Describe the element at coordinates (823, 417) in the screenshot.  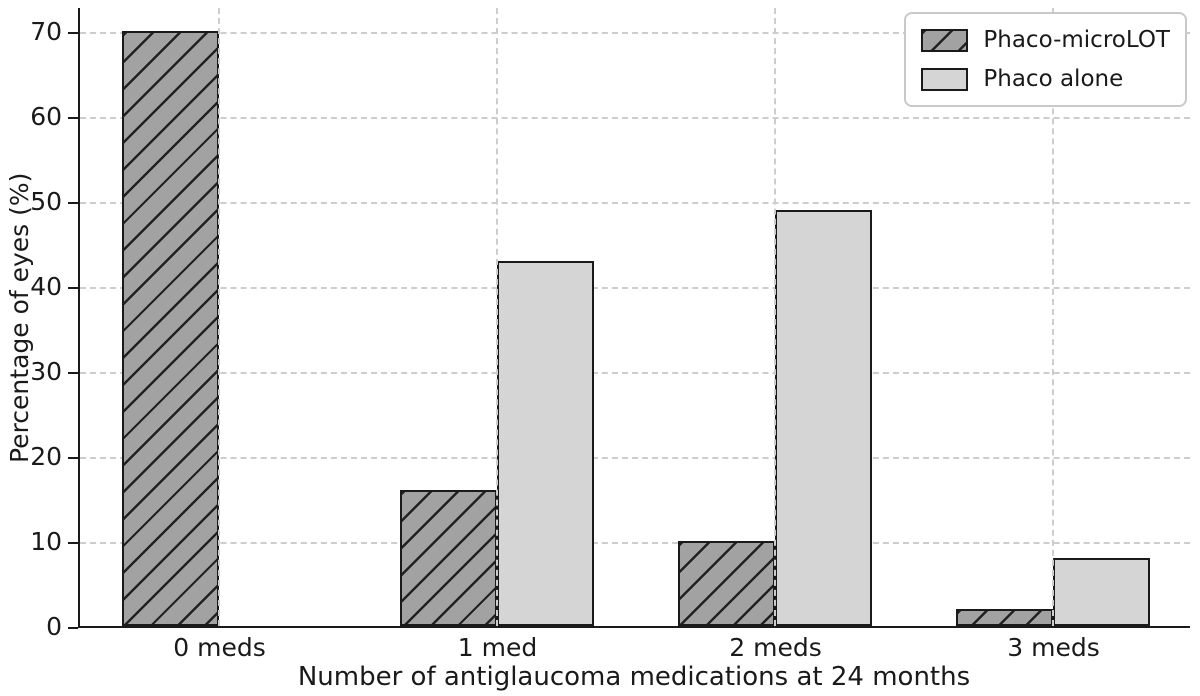
I see `bar-phaco-alone-2-meds` at that location.